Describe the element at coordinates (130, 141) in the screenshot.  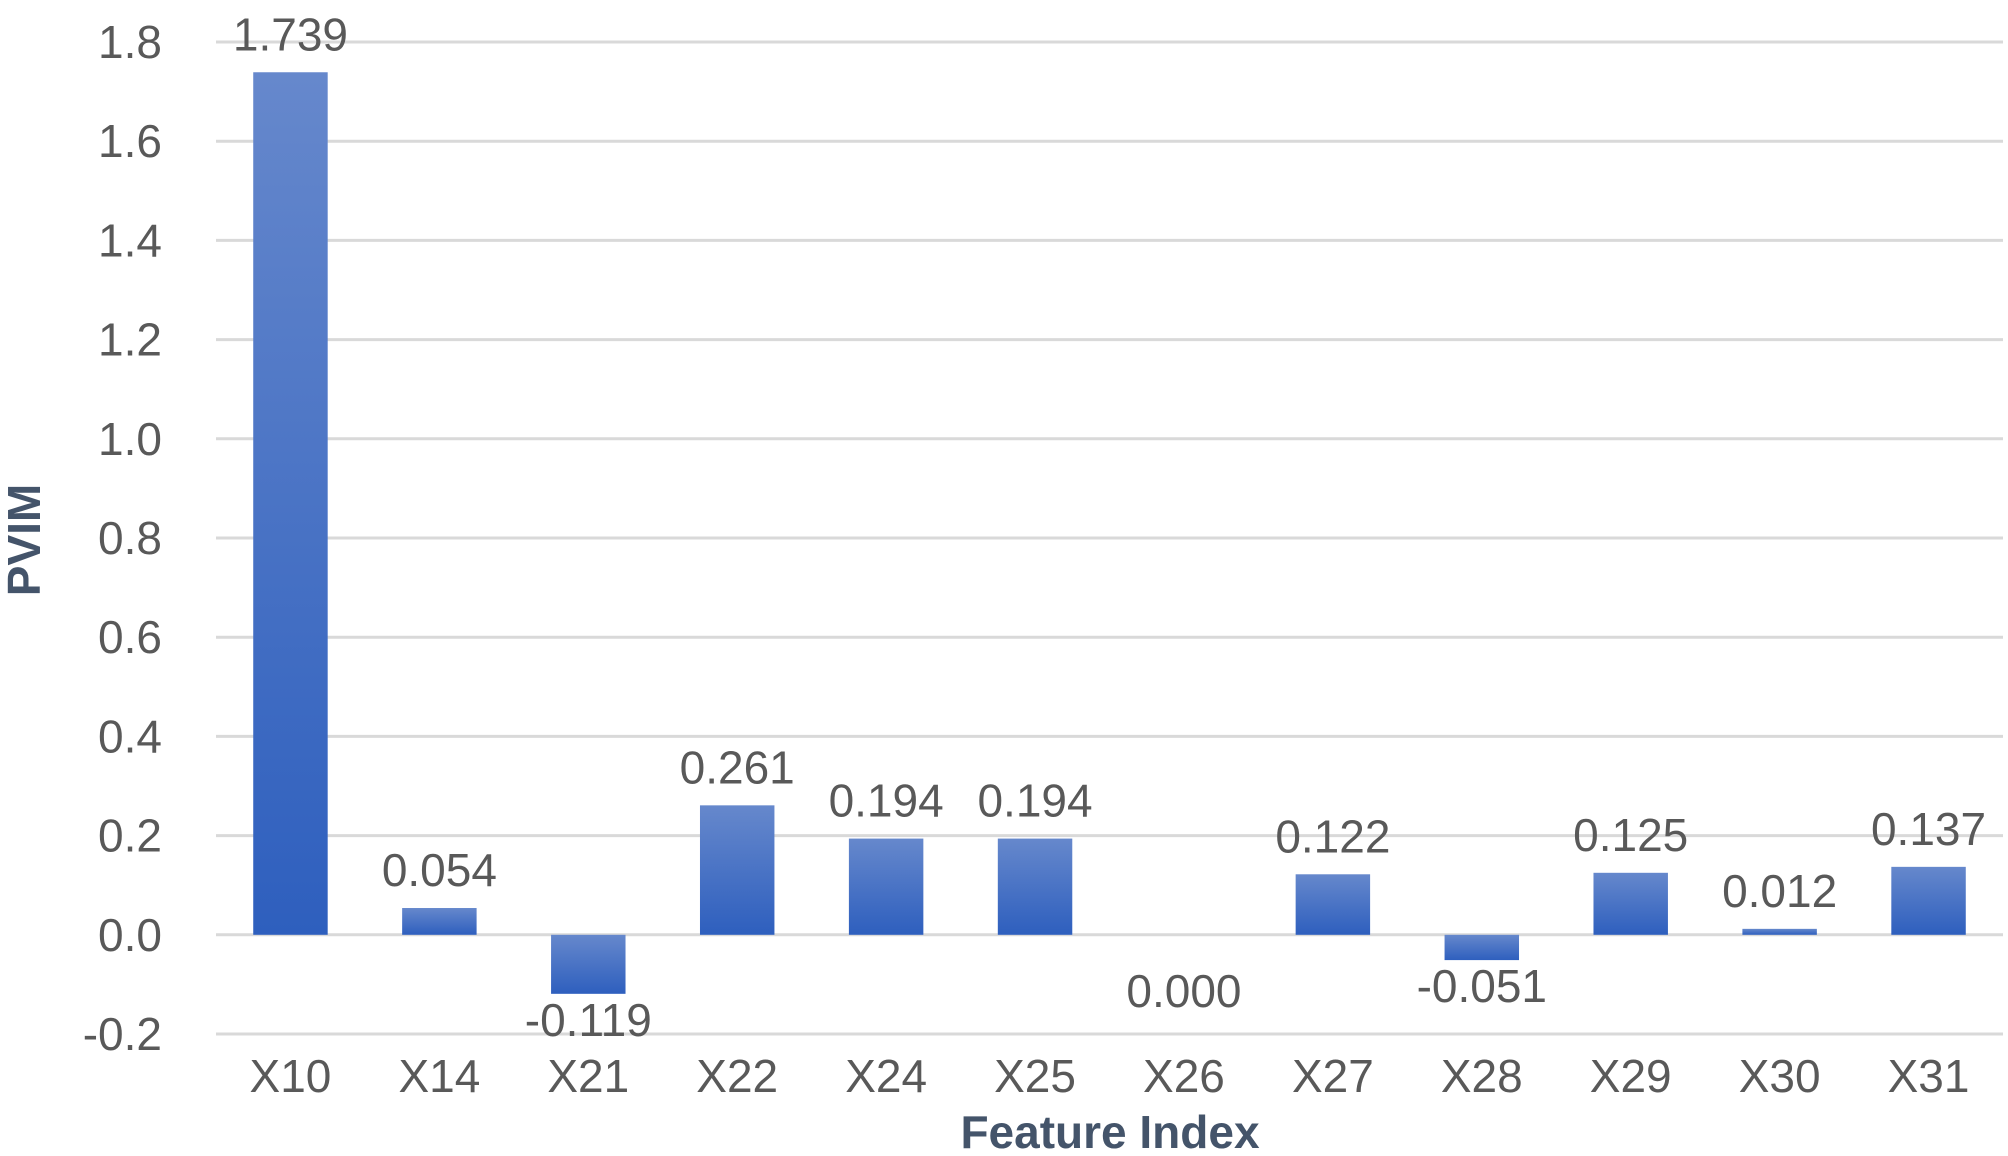
I see `y-tick-label: 1.6` at that location.